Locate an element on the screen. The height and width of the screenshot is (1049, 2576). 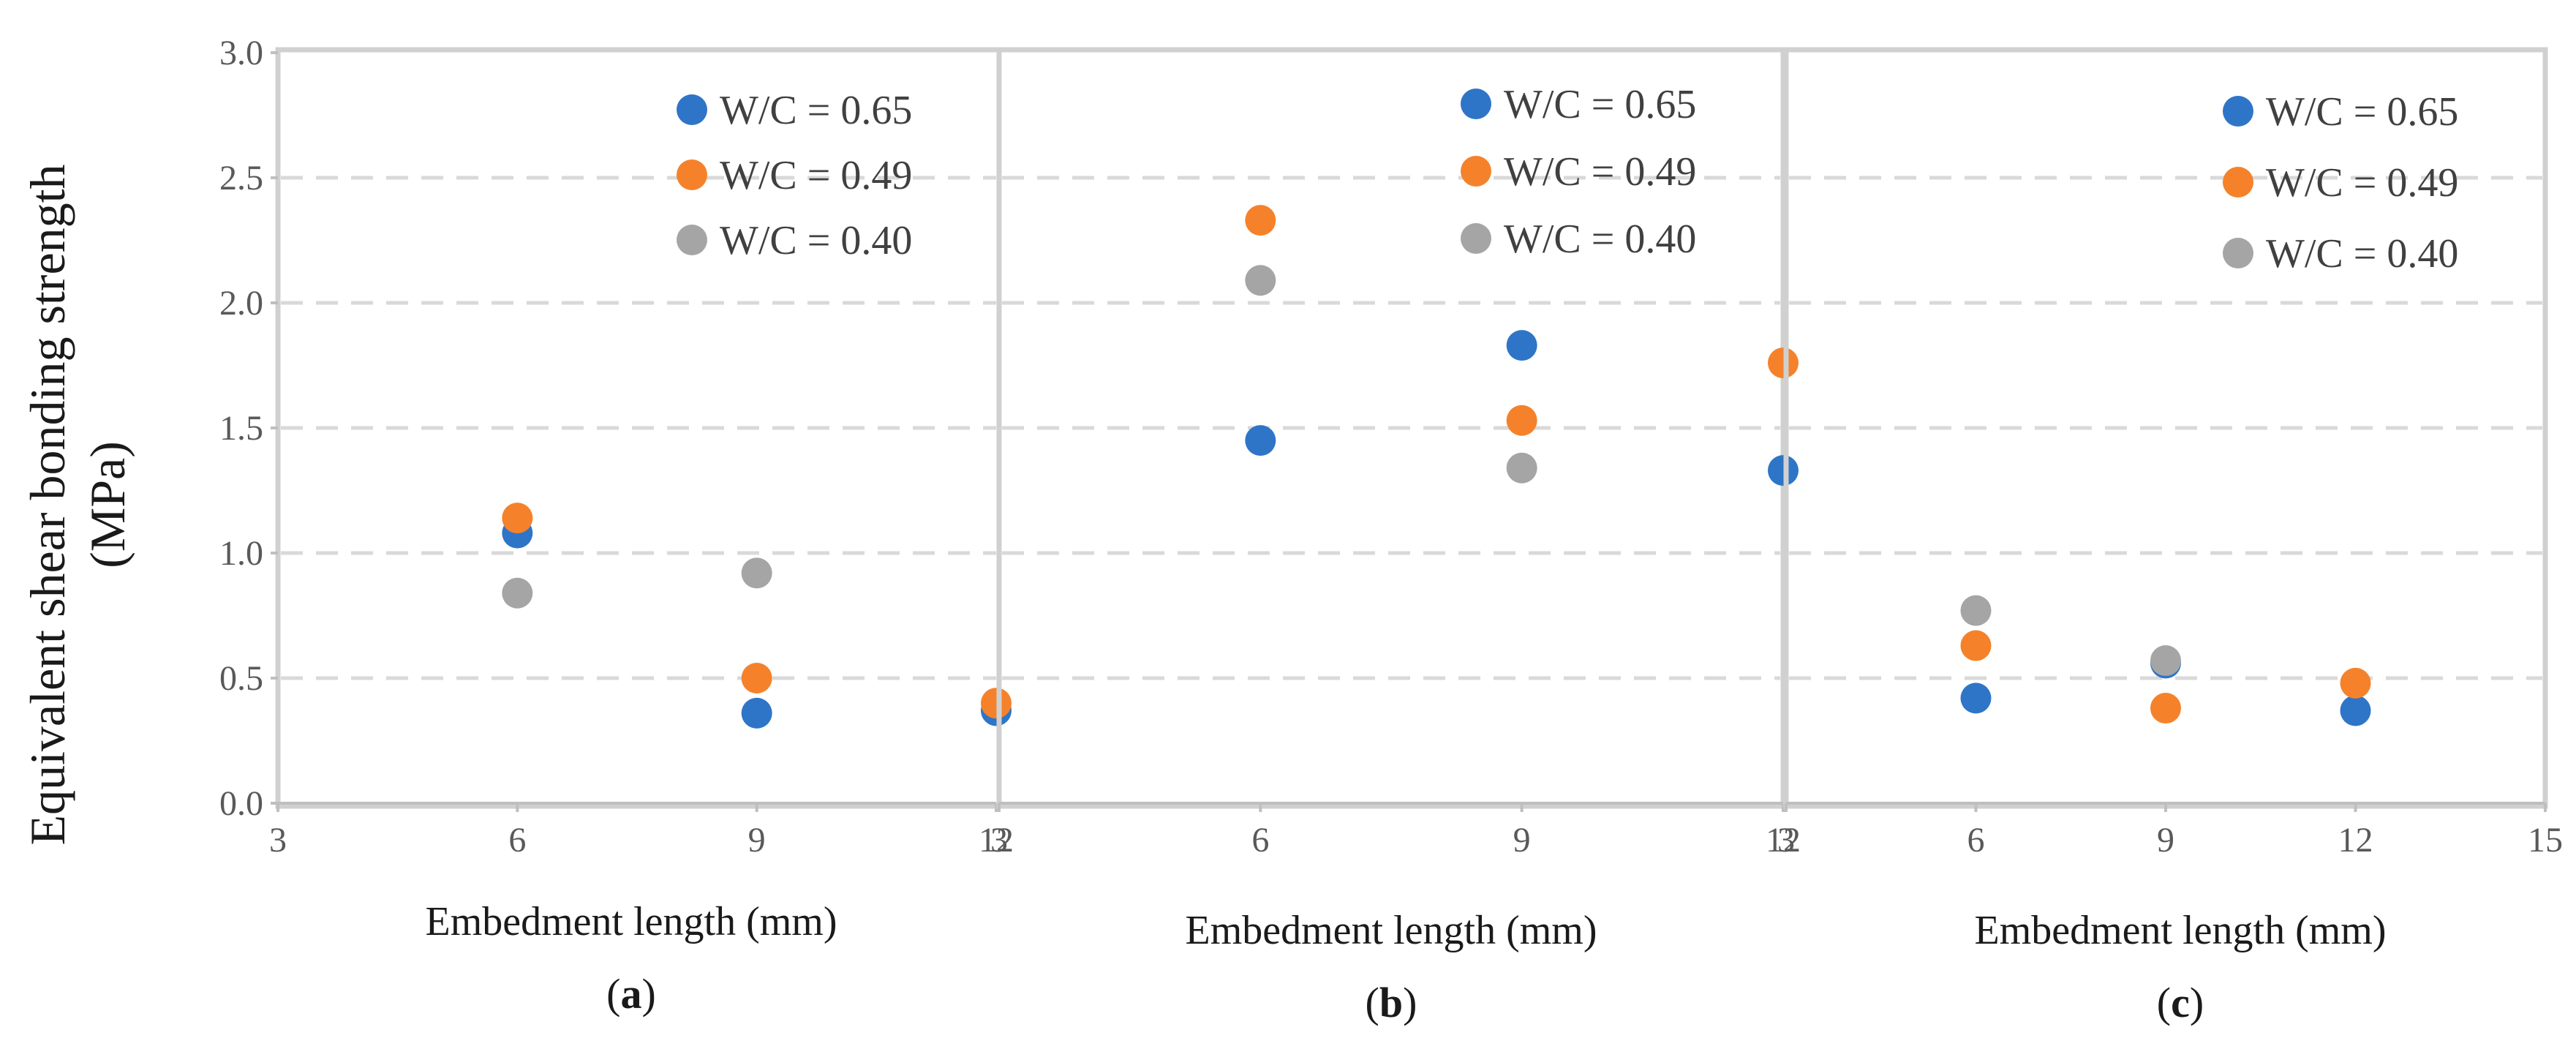
panel-letter: c is located at coordinates (2180, 1002).